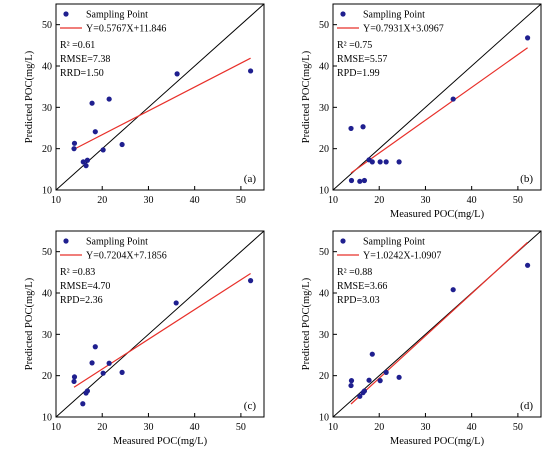  Describe the element at coordinates (526, 406) in the screenshot. I see `panel-label: (d)` at that location.